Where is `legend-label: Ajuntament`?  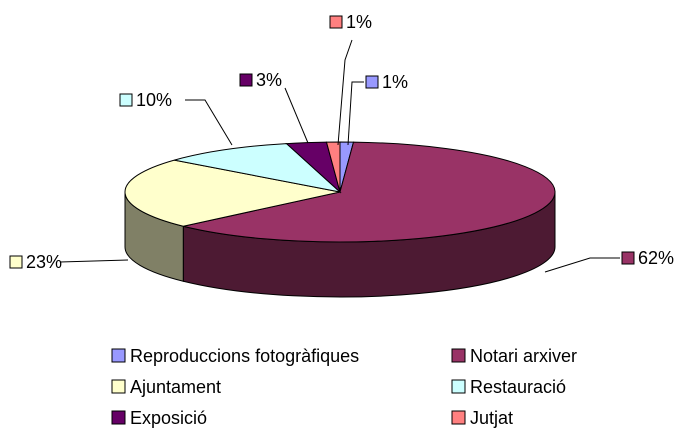
legend-label: Ajuntament is located at coordinates (175, 387).